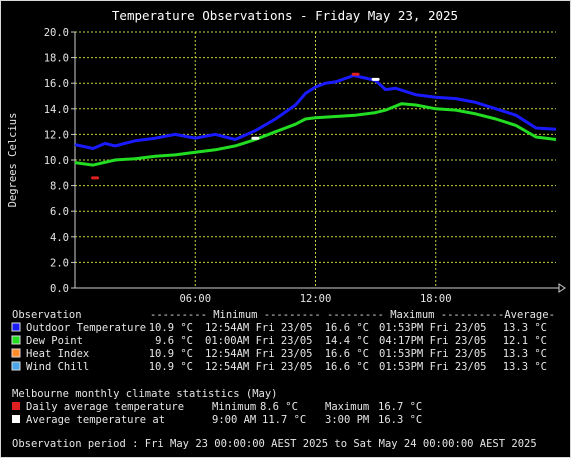 The height and width of the screenshot is (458, 571). Describe the element at coordinates (235, 315) in the screenshot. I see `stats-header-minimum: --------- Minimum ---------` at that location.